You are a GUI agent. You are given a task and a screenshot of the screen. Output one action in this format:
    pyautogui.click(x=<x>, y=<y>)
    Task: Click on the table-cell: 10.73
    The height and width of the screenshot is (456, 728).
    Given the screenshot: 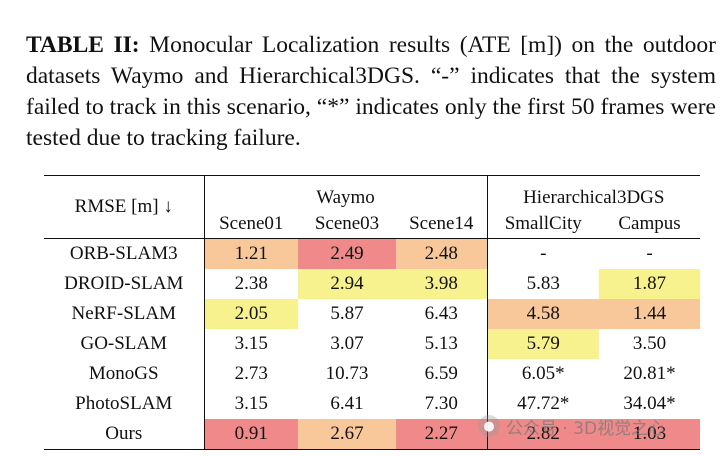 What is the action you would take?
    pyautogui.click(x=347, y=373)
    